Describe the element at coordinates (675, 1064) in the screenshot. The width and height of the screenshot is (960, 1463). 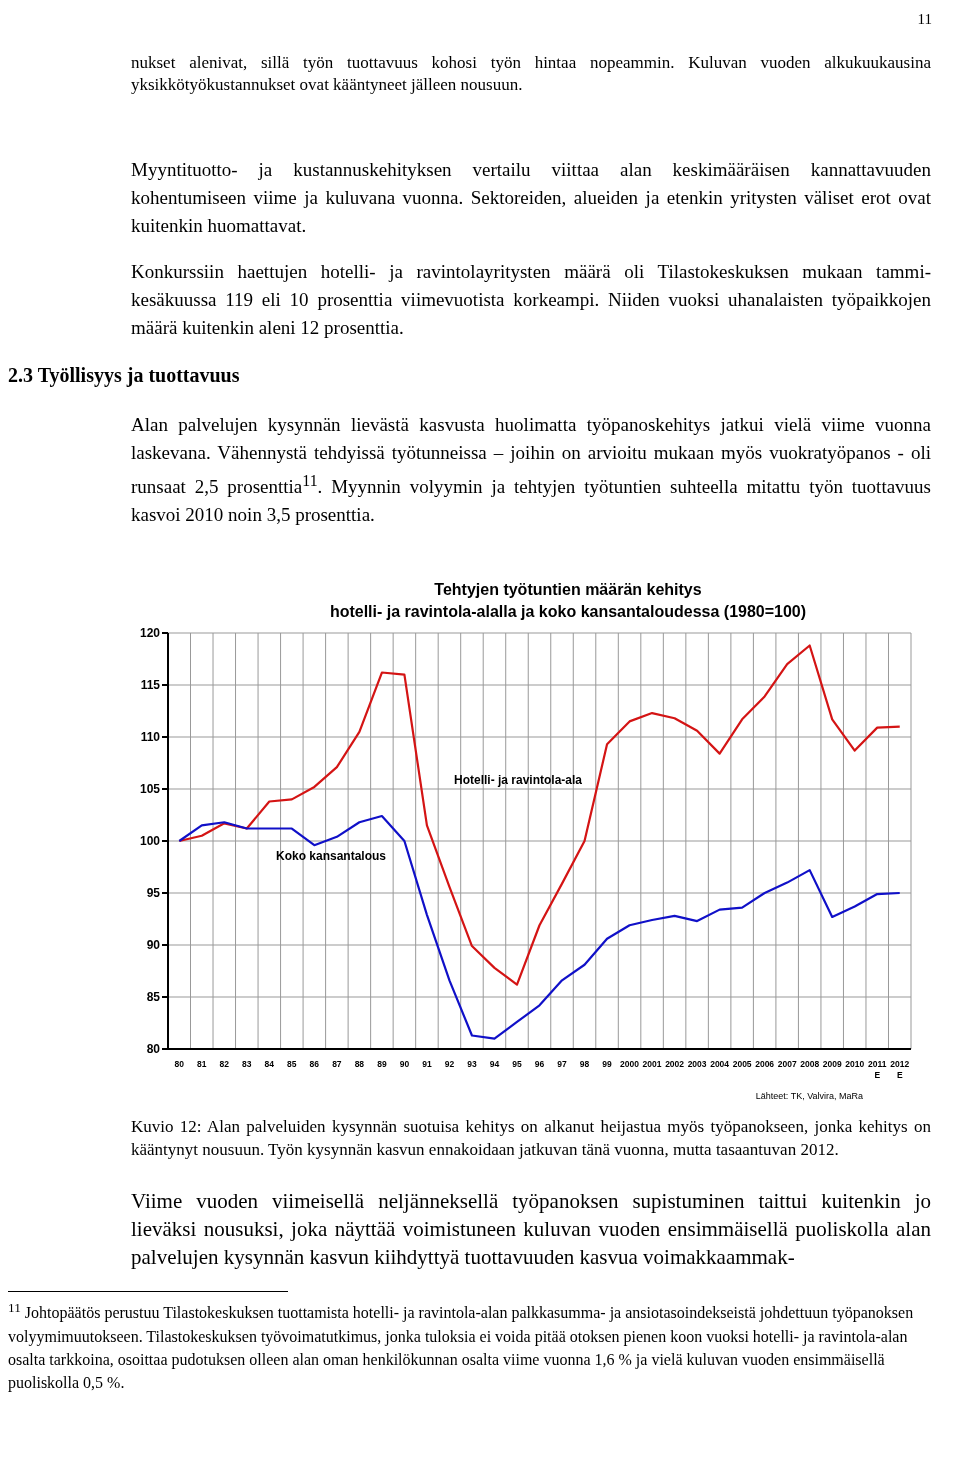
I see `x-tick-label: 2002` at that location.